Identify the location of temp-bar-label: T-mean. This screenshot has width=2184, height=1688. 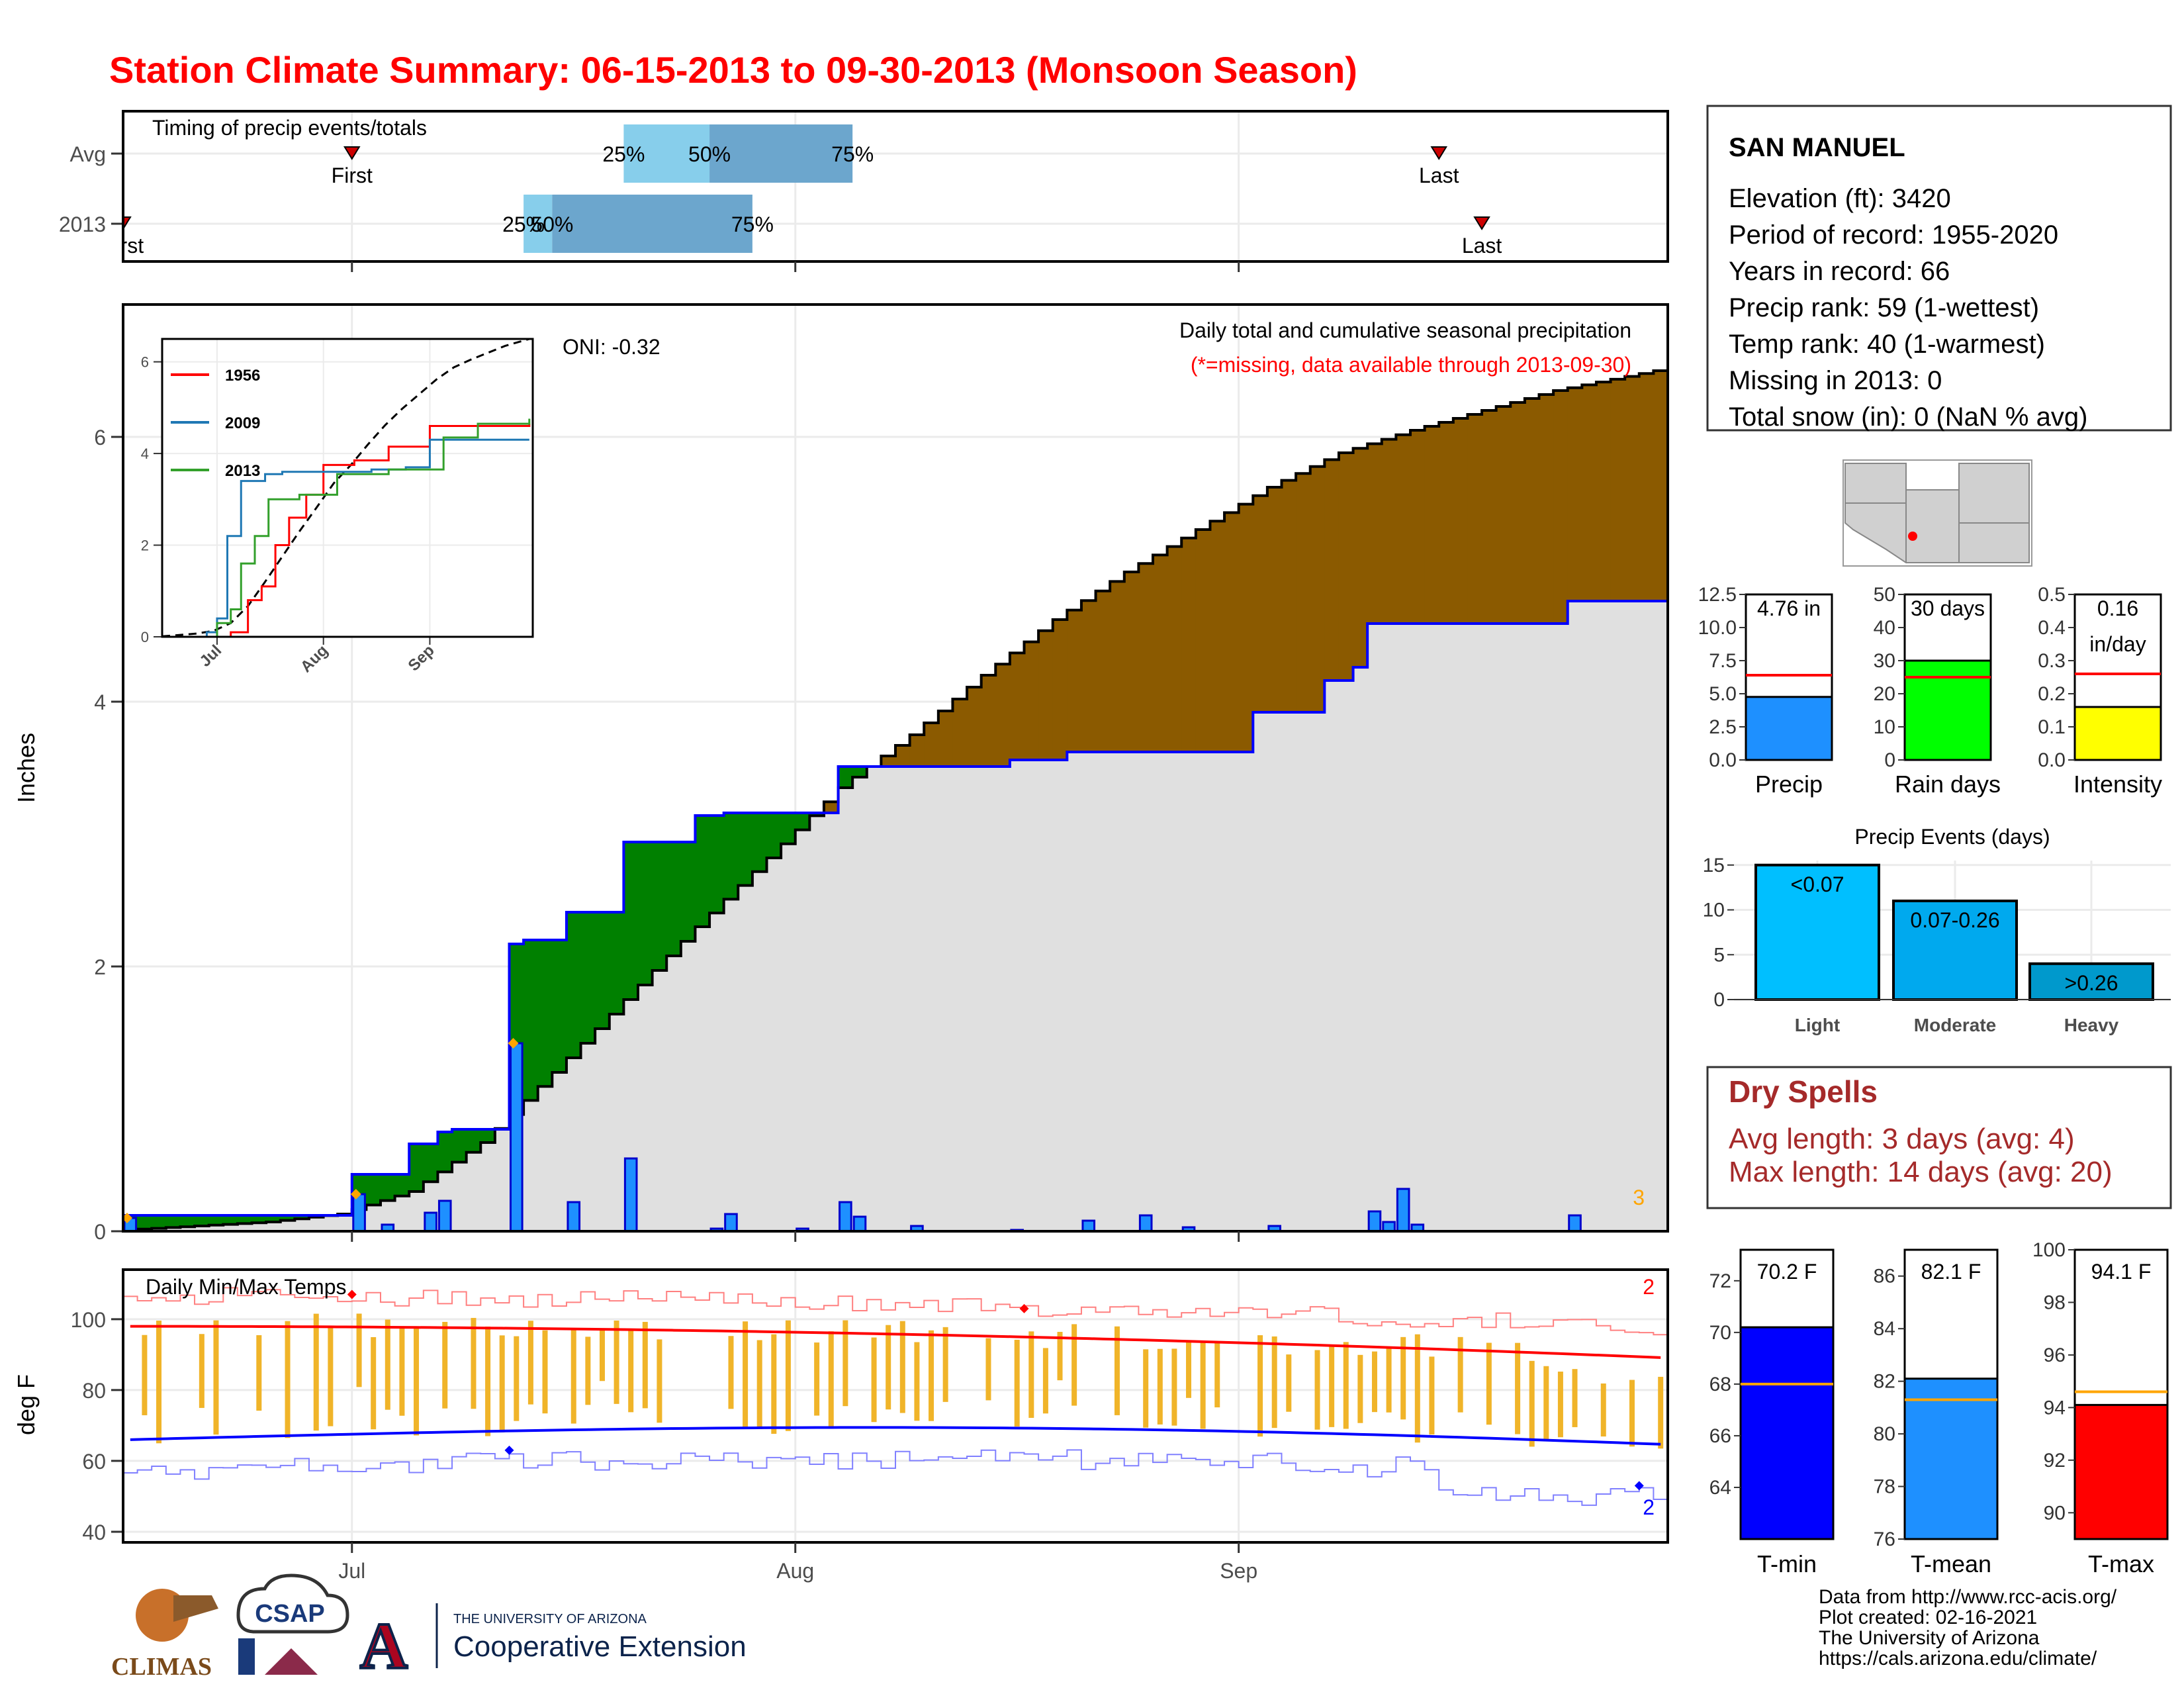
(1951, 1563).